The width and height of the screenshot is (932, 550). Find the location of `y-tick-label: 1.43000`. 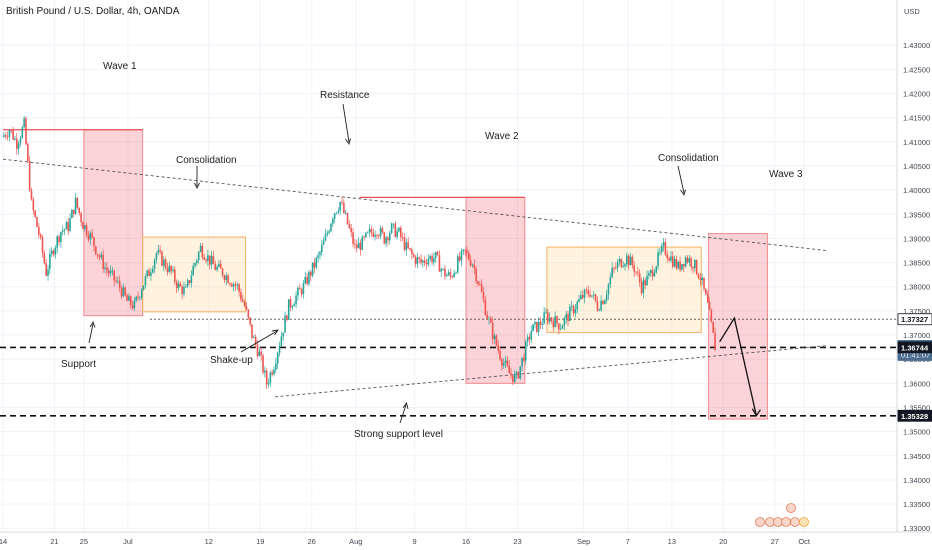

y-tick-label: 1.43000 is located at coordinates (916, 45).